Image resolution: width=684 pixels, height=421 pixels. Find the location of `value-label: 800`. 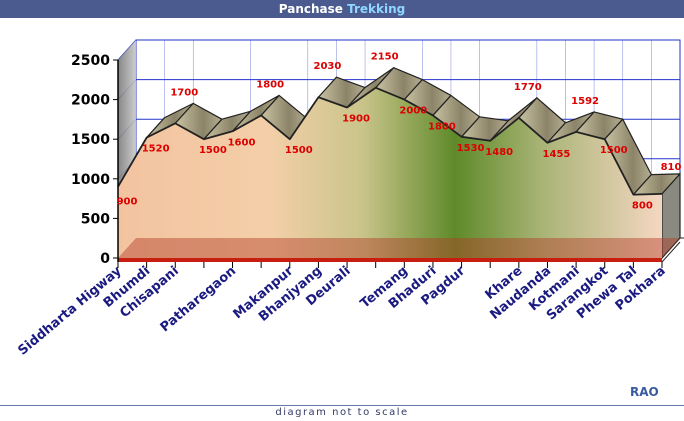

value-label: 800 is located at coordinates (642, 206).